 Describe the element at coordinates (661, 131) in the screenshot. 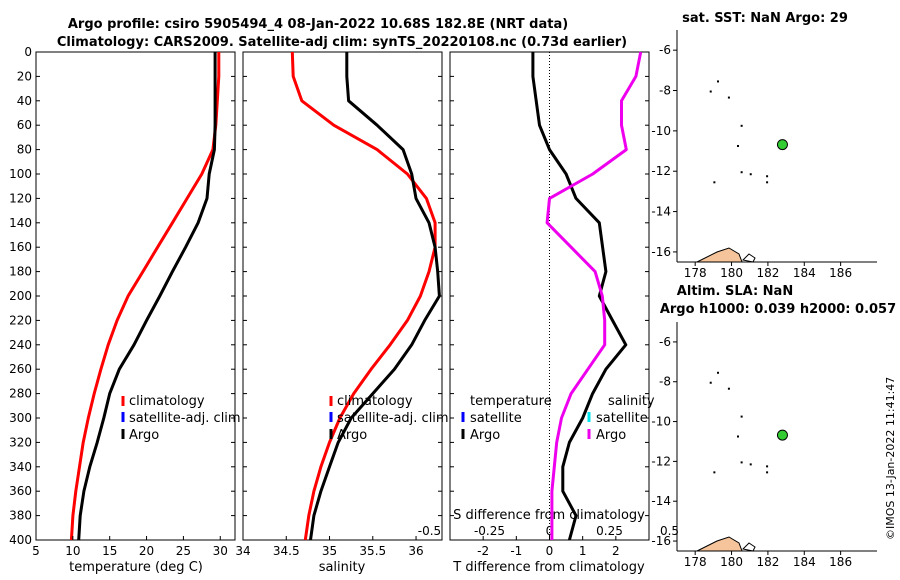

I see `map-y-tick-label: -10` at that location.